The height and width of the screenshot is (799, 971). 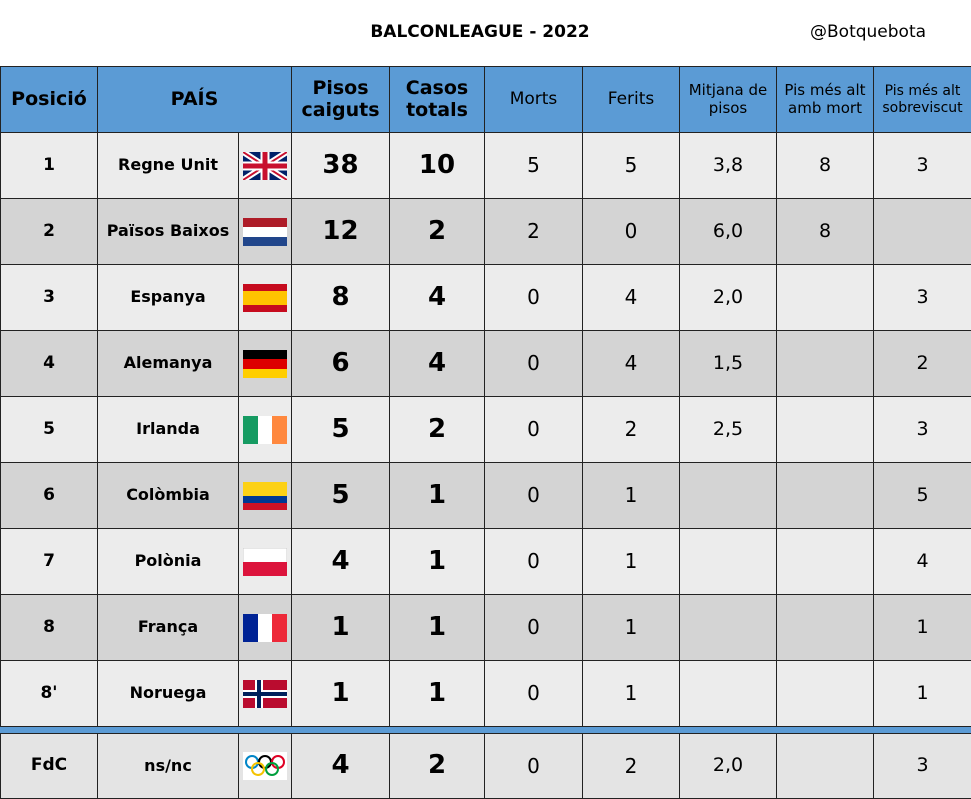 I want to click on table-cell: 6, so click(x=49, y=495).